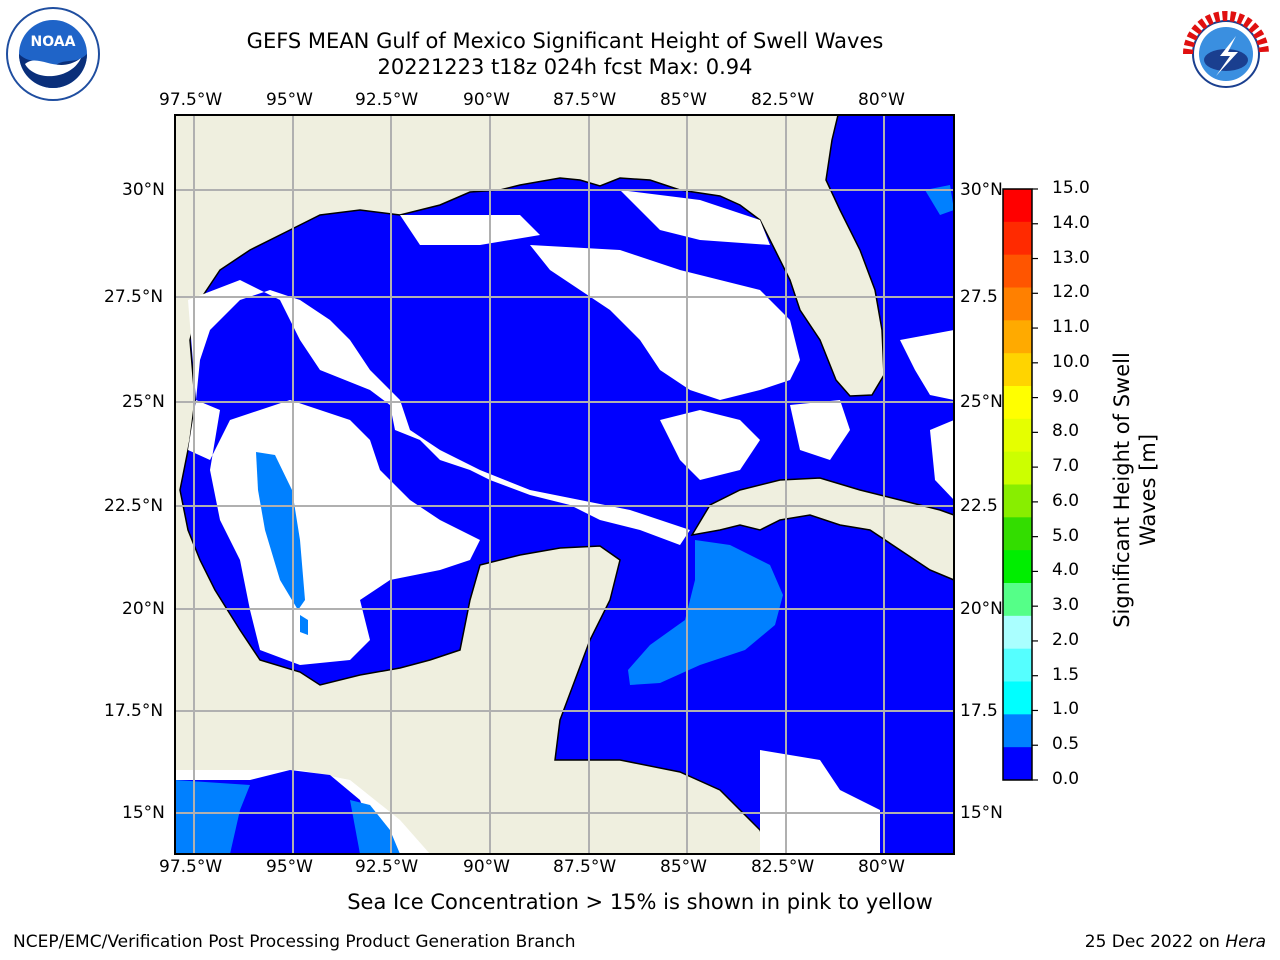  Describe the element at coordinates (1066, 500) in the screenshot. I see `colorbar-tick-label: 6.0` at that location.